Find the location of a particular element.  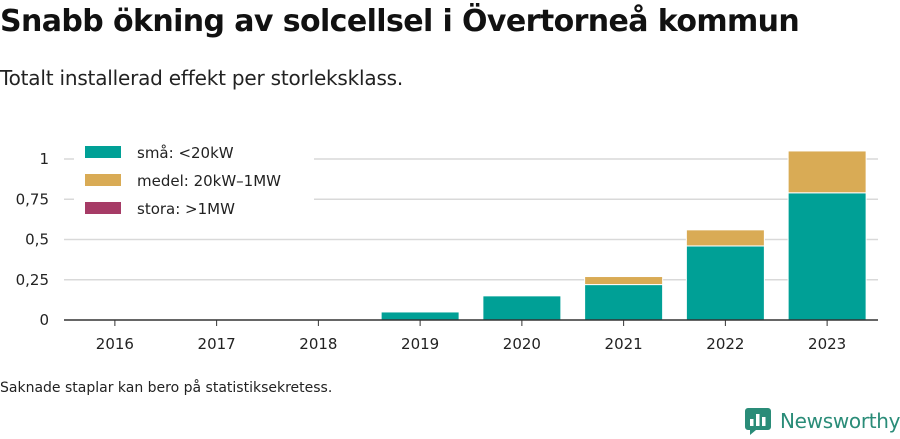

y-tick-label: 1 is located at coordinates (44, 159).